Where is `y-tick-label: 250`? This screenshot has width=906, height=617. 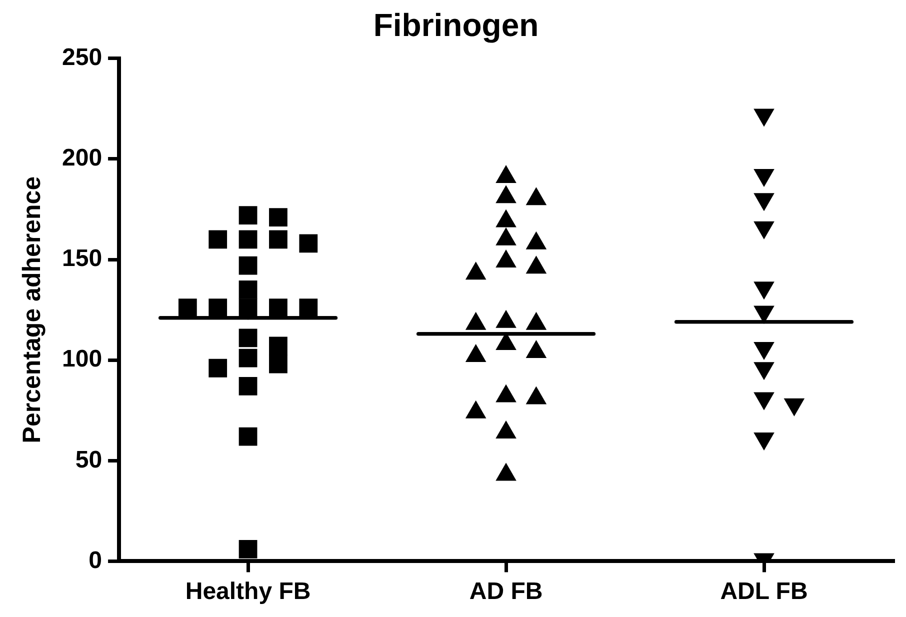 y-tick-label: 250 is located at coordinates (82, 58).